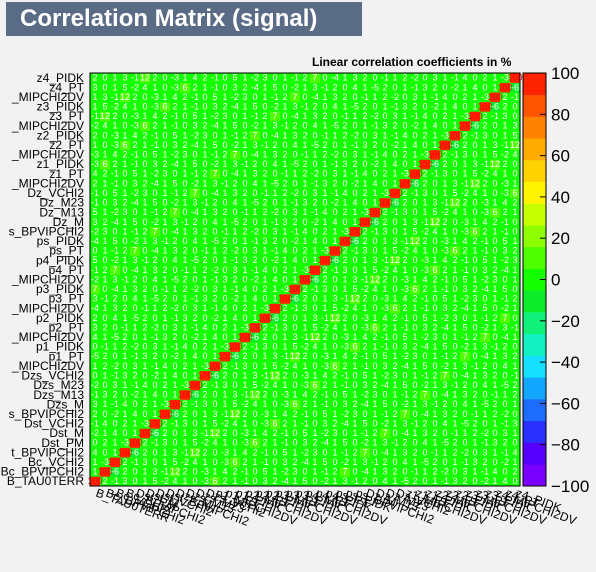 This screenshot has height=572, width=596. Describe the element at coordinates (235, 222) in the screenshot. I see `cell-value-label: -5` at that location.